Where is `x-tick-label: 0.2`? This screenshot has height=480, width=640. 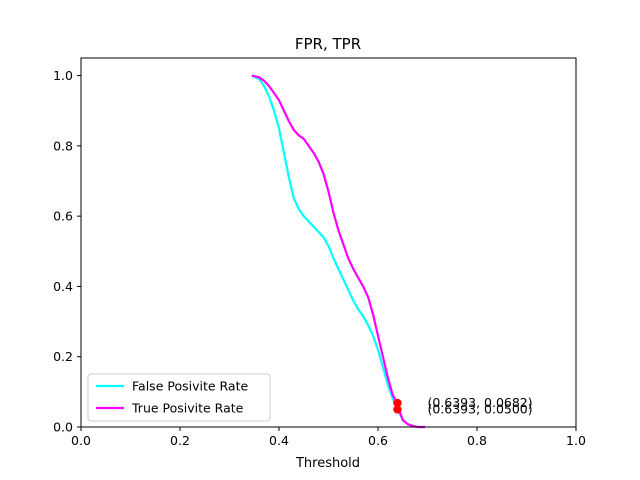 x-tick-label: 0.2 is located at coordinates (180, 440).